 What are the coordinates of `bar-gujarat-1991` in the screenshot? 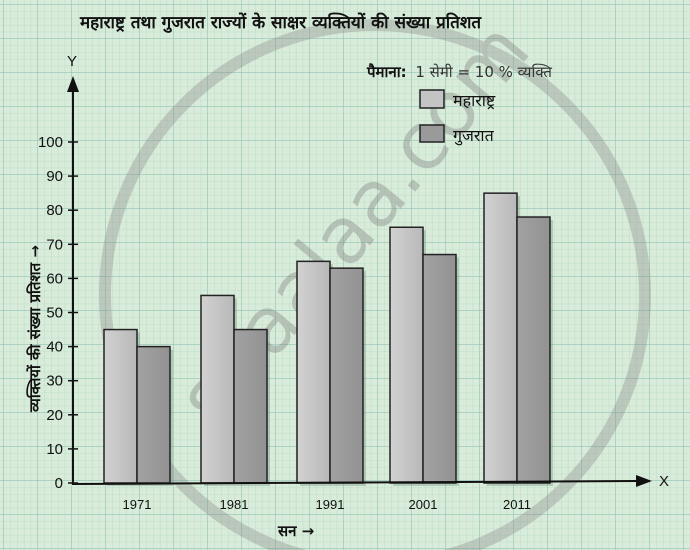 It's located at (346, 375).